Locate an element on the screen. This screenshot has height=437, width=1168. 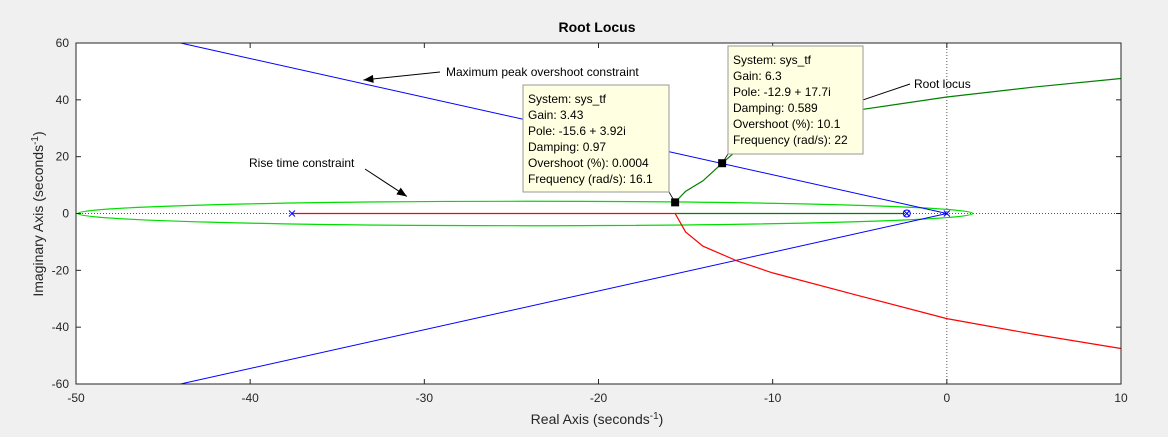
y-tick-label: -60 is located at coordinates (61, 384).